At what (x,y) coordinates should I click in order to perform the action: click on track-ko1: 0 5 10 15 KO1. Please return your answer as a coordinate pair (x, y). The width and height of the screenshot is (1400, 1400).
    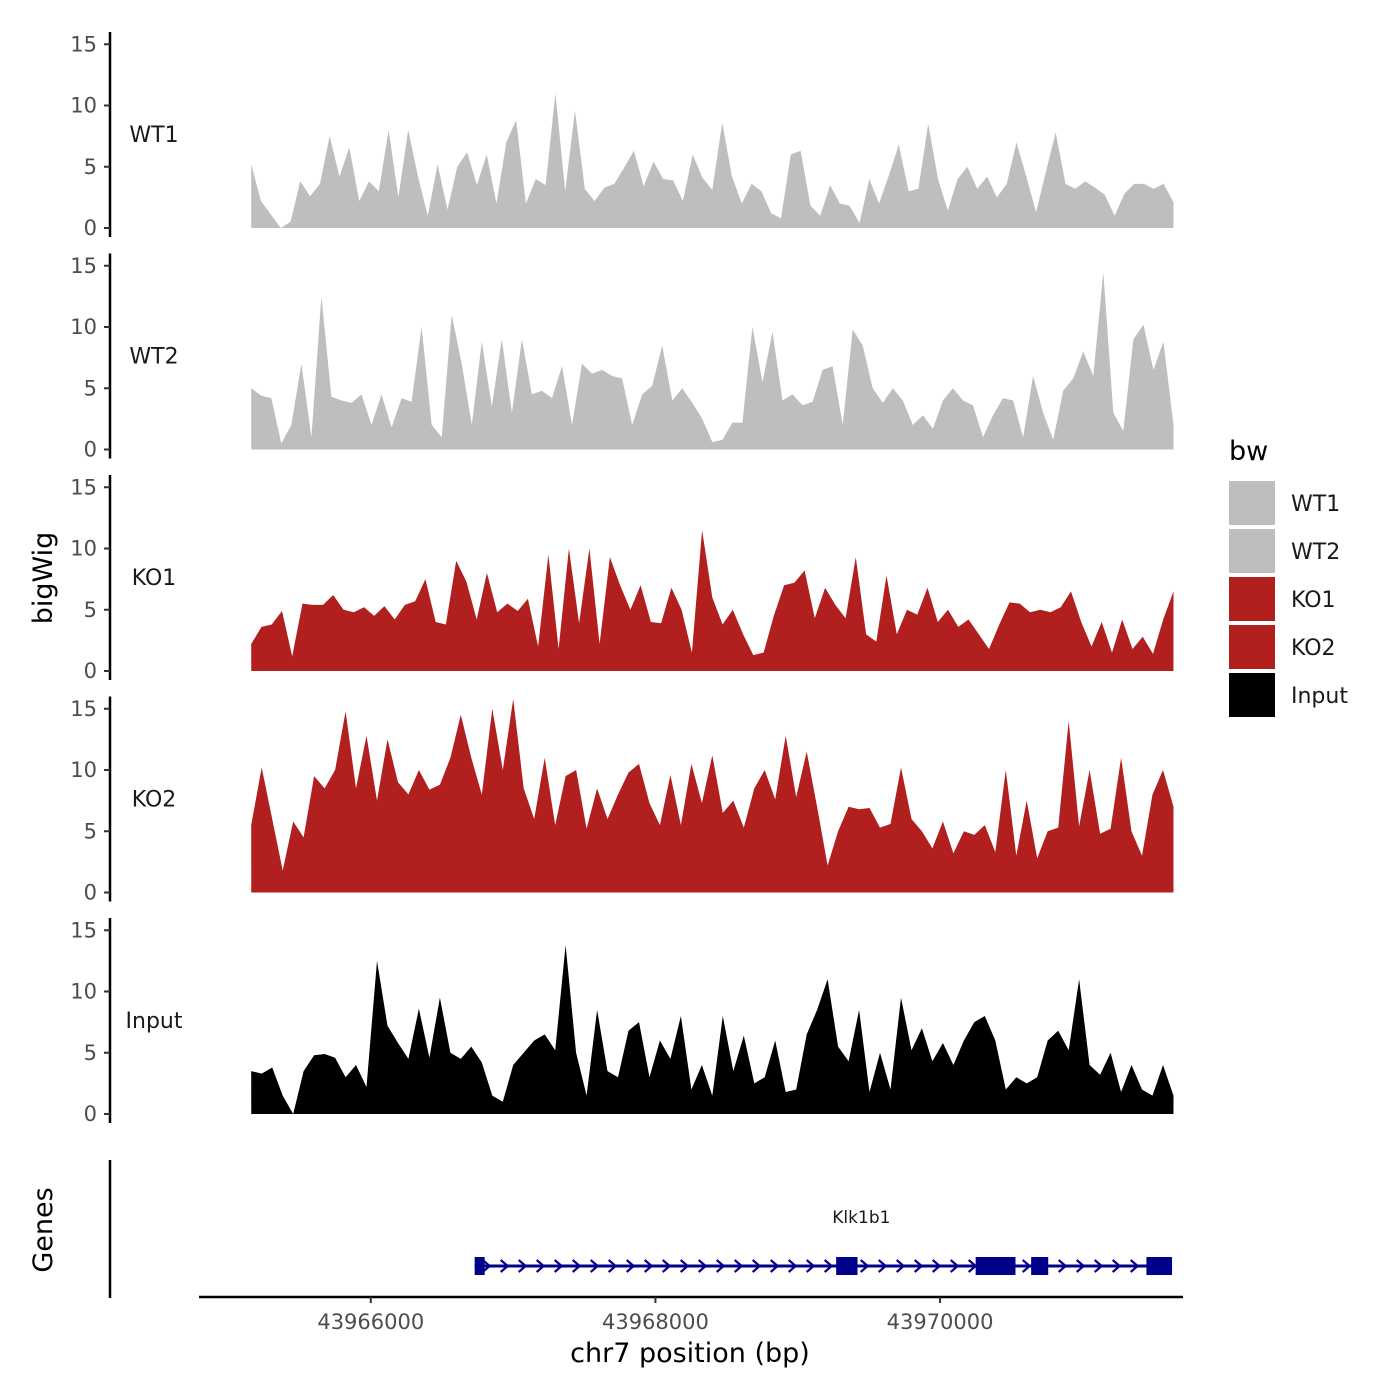
    Looking at the image, I should click on (622, 579).